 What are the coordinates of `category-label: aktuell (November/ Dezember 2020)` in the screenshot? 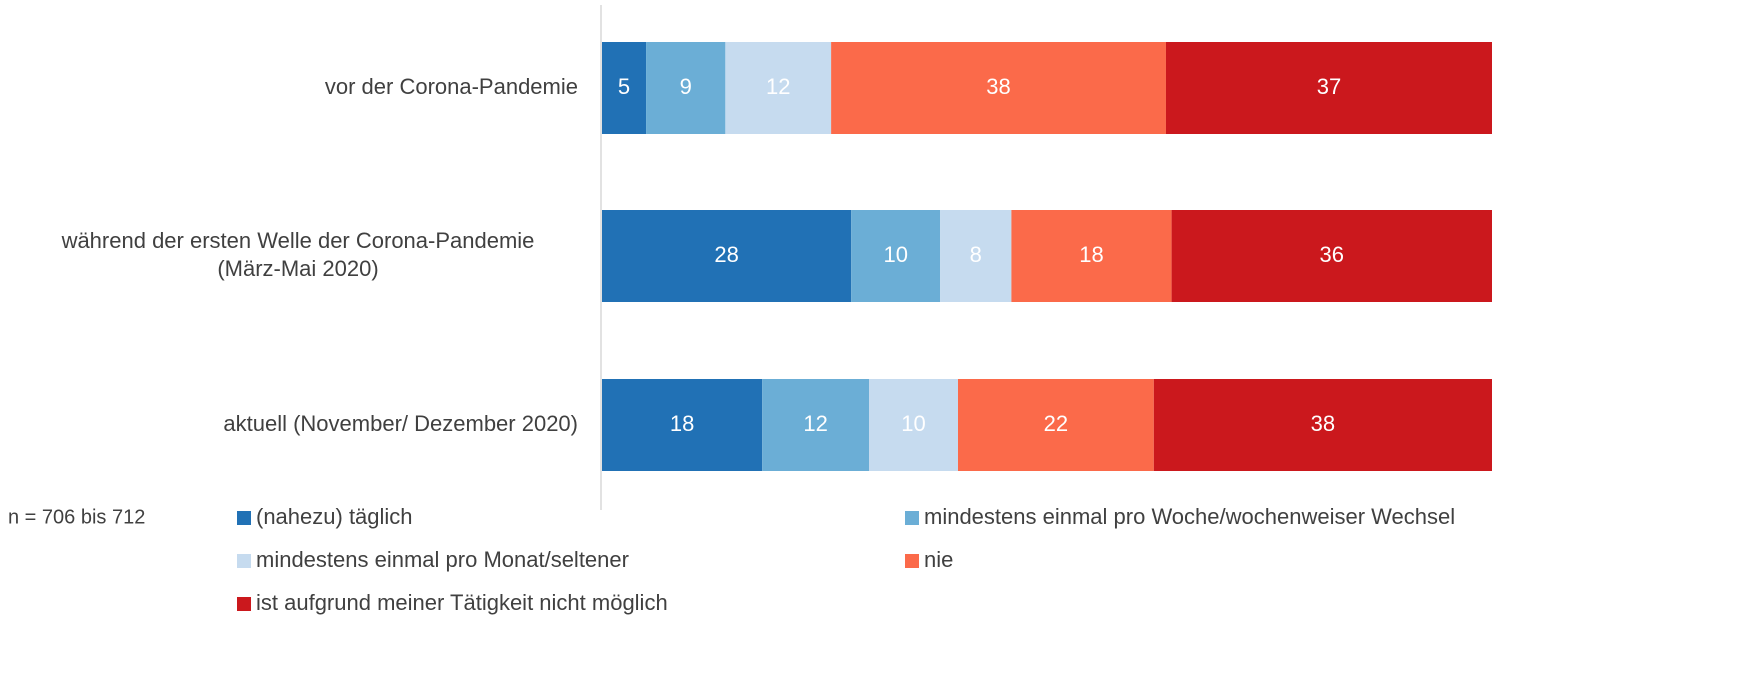 It's located at (400, 423).